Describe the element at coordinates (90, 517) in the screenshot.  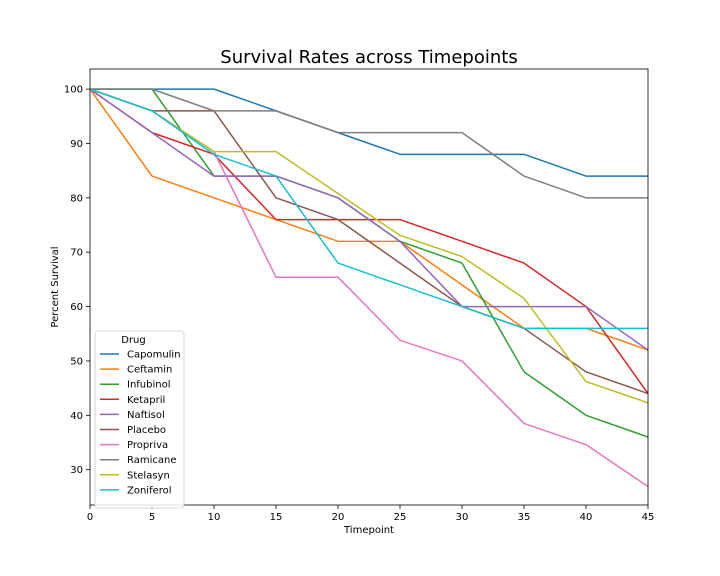
I see `x-tick-label: 0` at that location.